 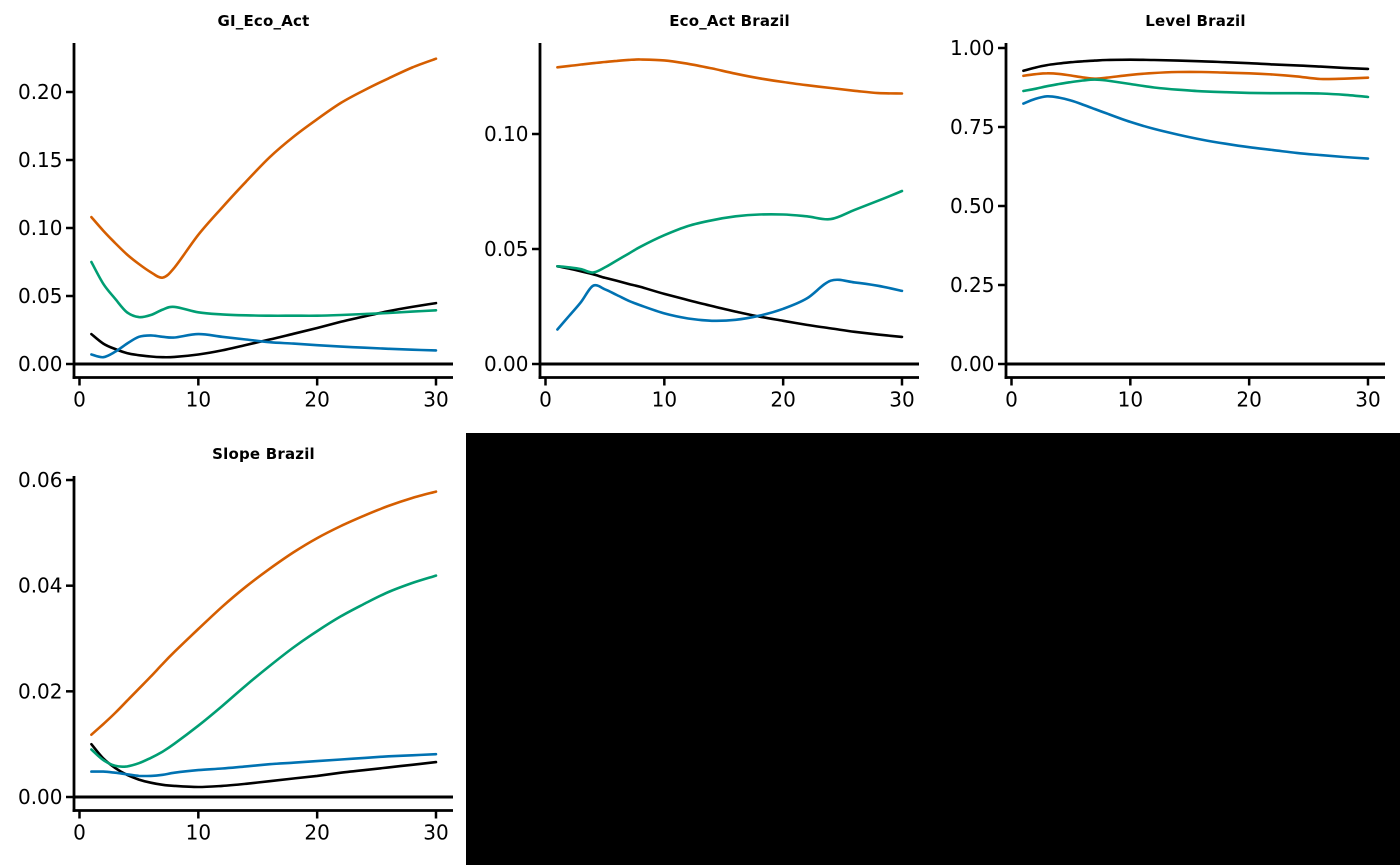 I want to click on chart-title-gi-eco-act: GI_Eco_Act, so click(x=263, y=21).